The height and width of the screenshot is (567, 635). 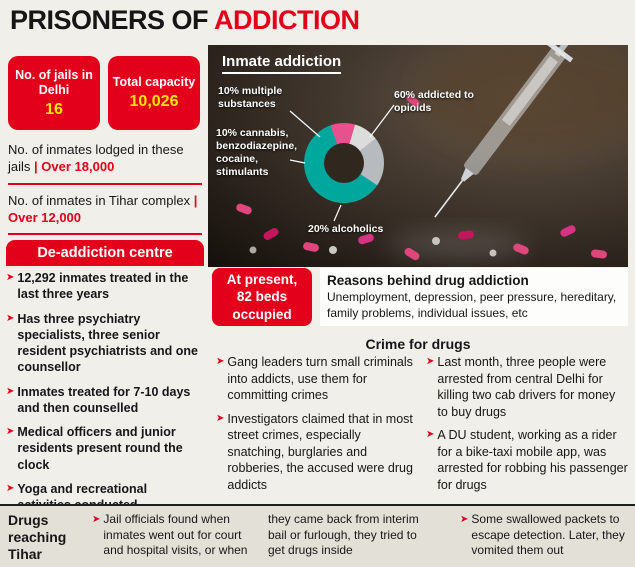 I want to click on crime-section-title: Crime for drugs, so click(x=418, y=344).